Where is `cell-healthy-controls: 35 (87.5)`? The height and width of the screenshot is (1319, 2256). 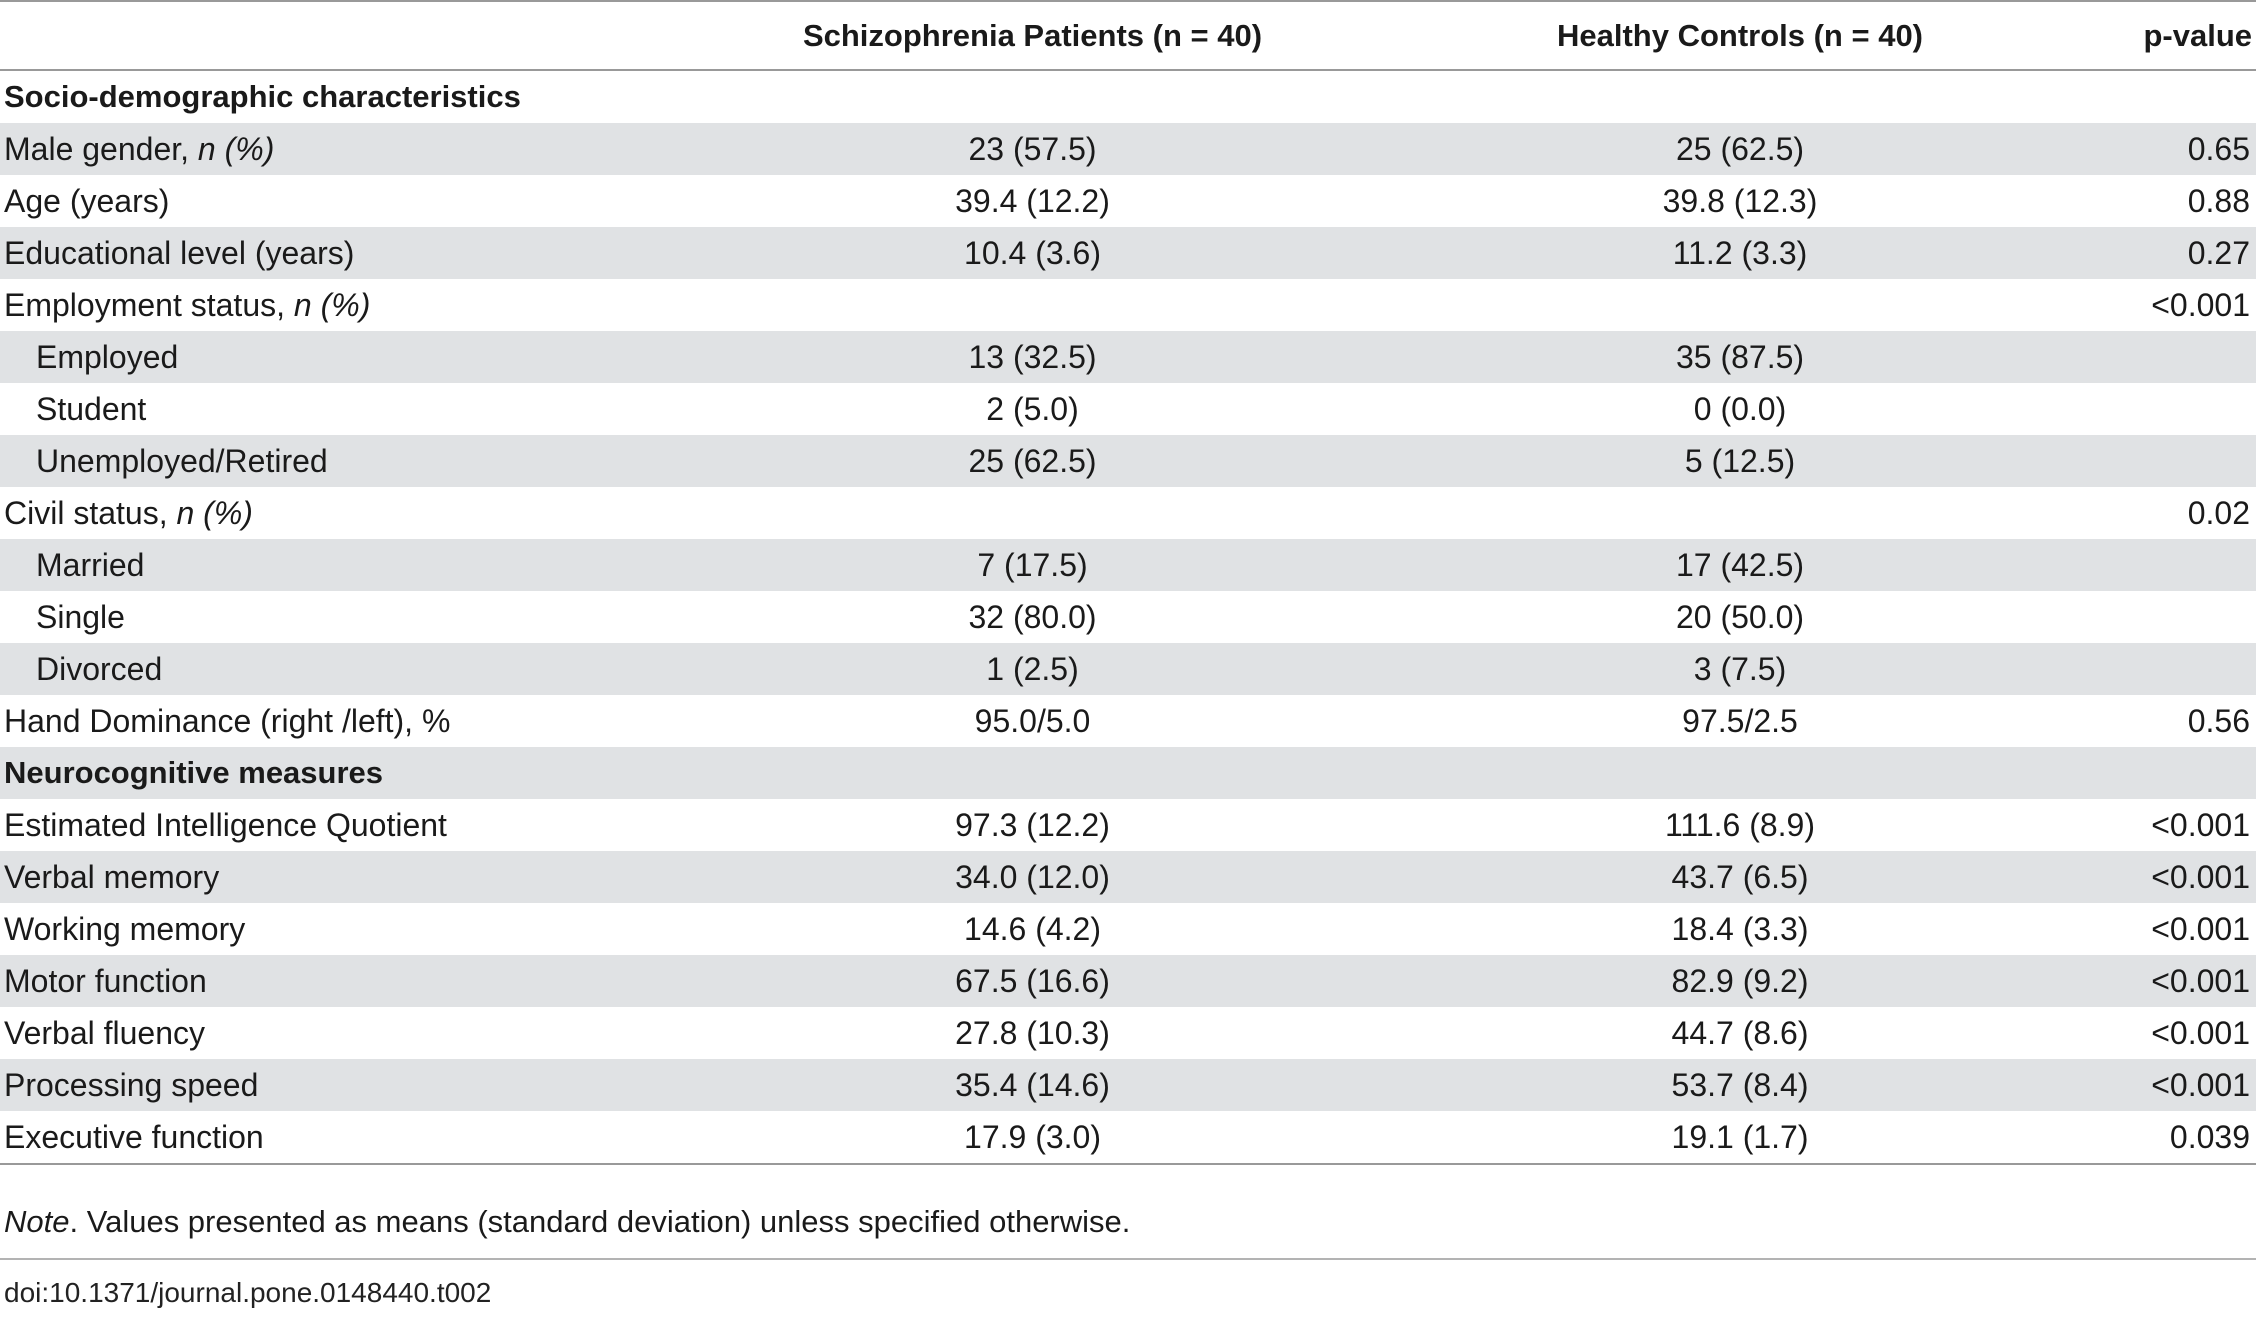
cell-healthy-controls: 35 (87.5) is located at coordinates (1740, 357).